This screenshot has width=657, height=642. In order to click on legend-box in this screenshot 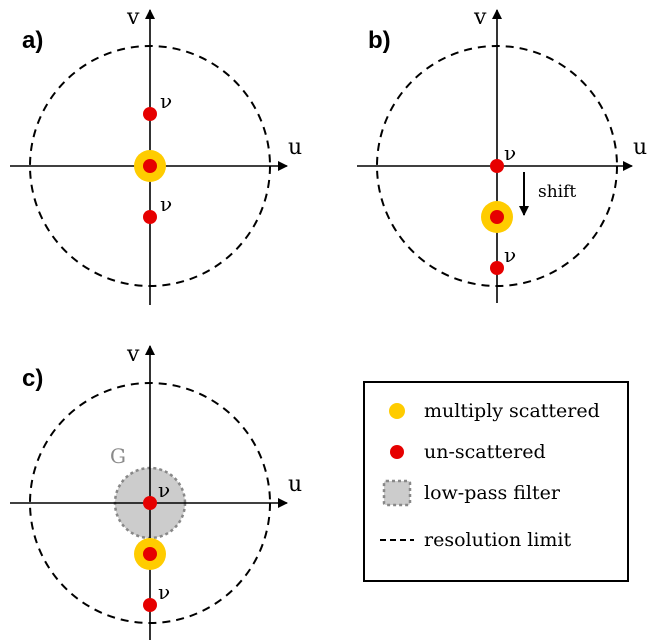, I will do `click(496, 481)`.